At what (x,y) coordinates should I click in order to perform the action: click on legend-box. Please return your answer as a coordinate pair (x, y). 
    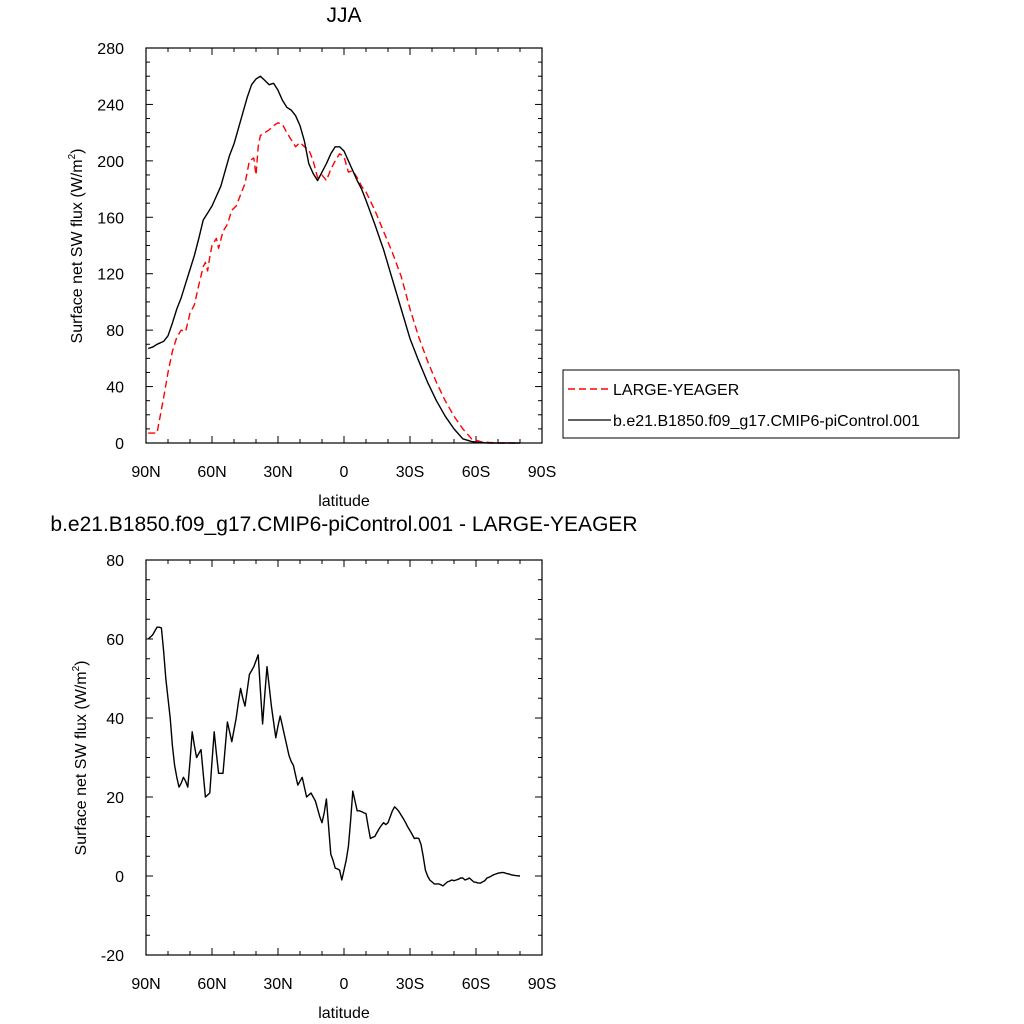
    Looking at the image, I should click on (761, 404).